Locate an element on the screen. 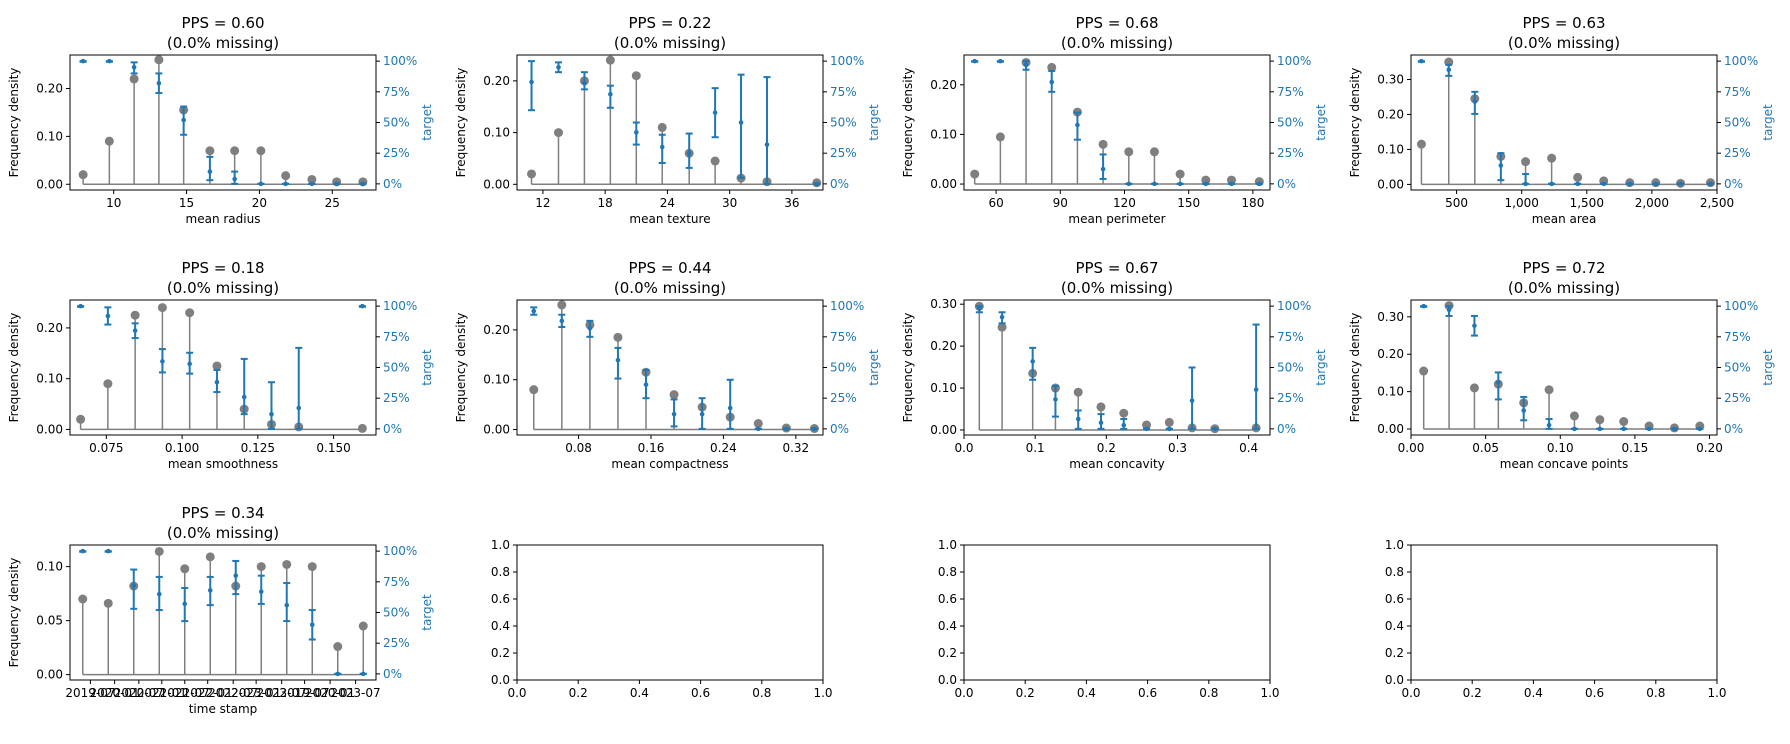 This screenshot has height=744, width=1790. y-tick-label: 0.10 is located at coordinates (49, 567).